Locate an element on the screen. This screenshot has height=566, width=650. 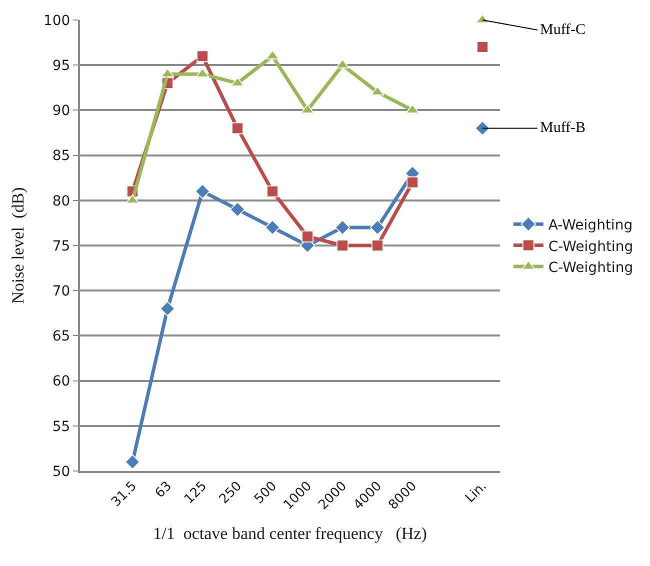
y-tick-label: 50 is located at coordinates (61, 472).